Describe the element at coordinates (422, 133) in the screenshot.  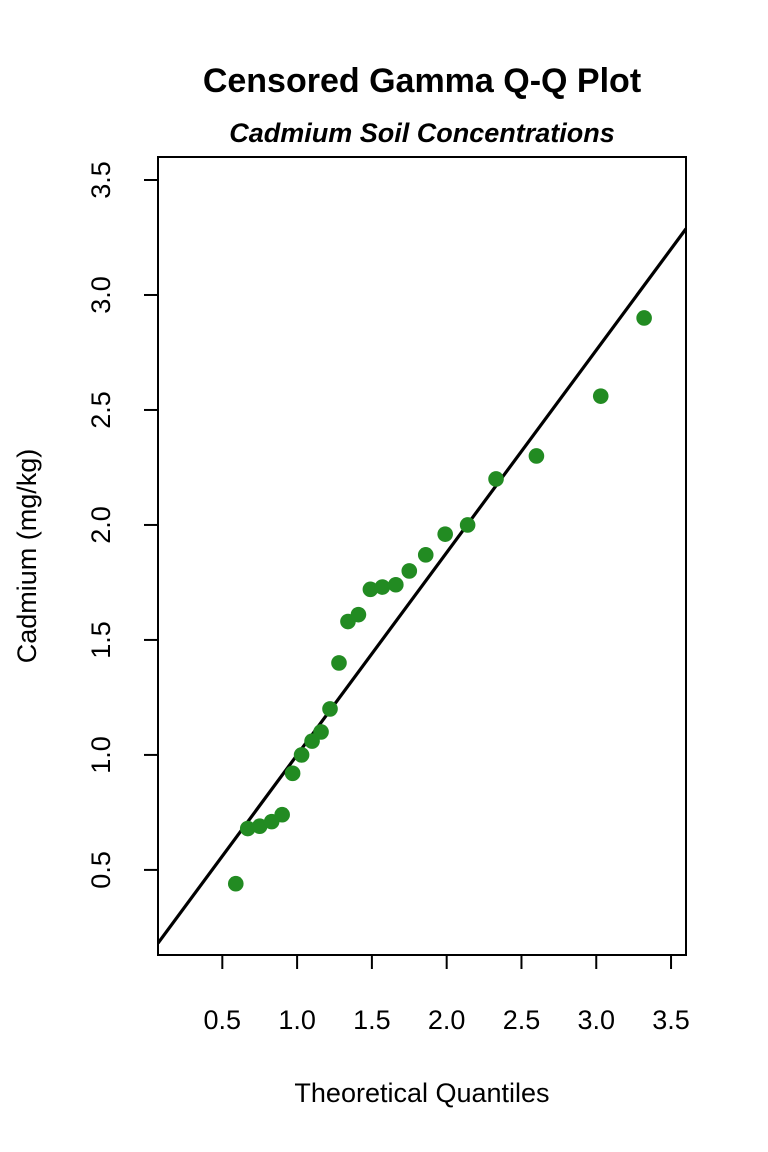
I see `chart-subtitle: Cadmium Soil Concentrations` at that location.